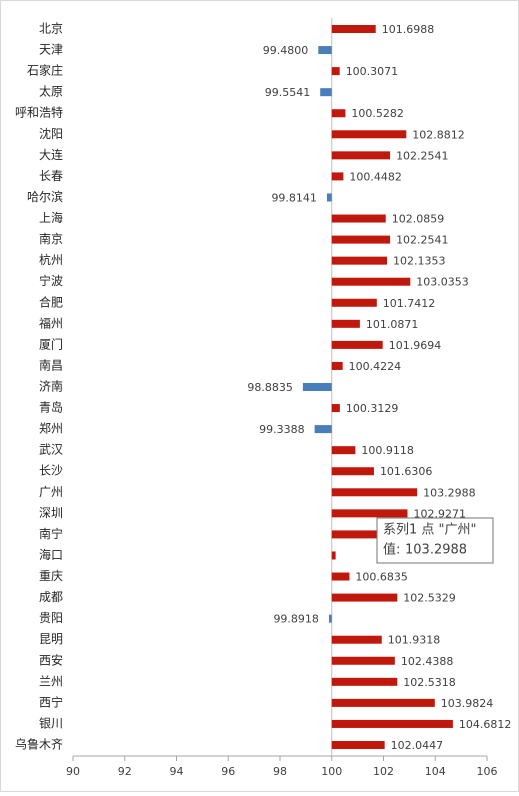 This screenshot has height=796, width=519. What do you see at coordinates (372, 408) in the screenshot?
I see `data-label: 100.3129` at bounding box center [372, 408].